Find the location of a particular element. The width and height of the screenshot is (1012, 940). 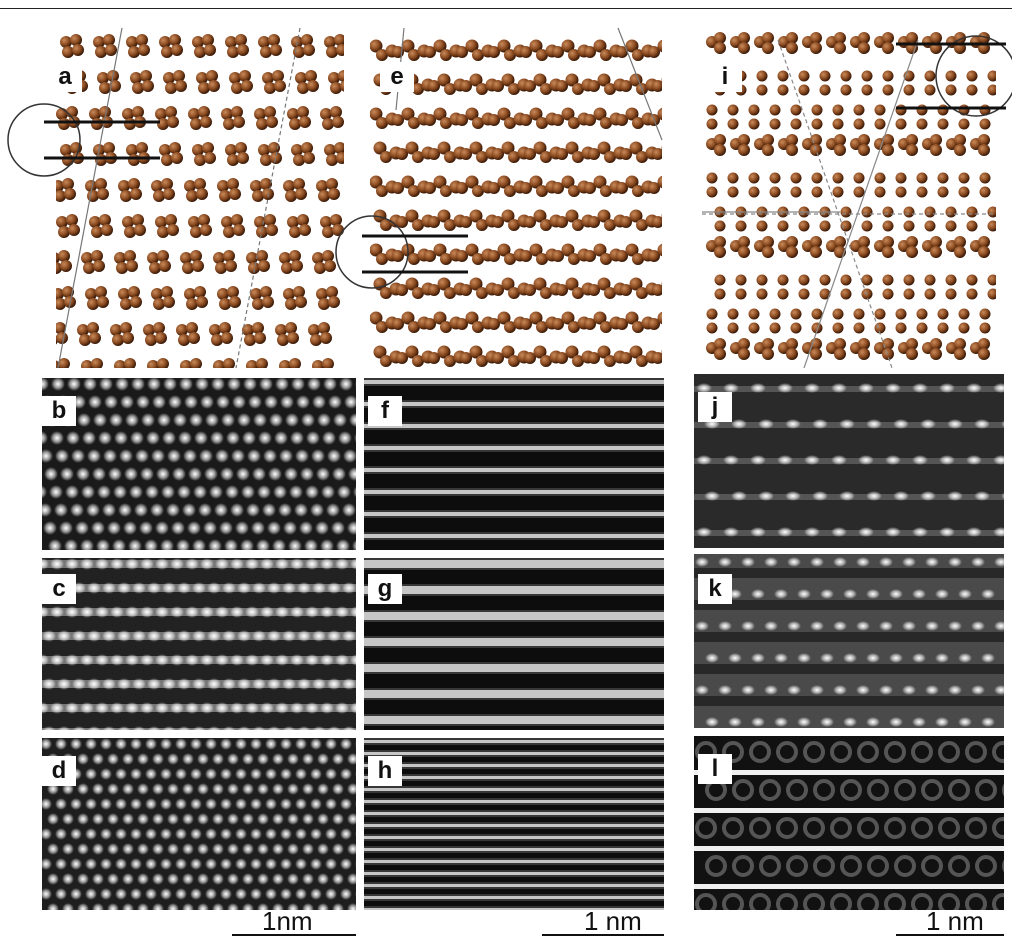

sim-image-b is located at coordinates (199, 464).